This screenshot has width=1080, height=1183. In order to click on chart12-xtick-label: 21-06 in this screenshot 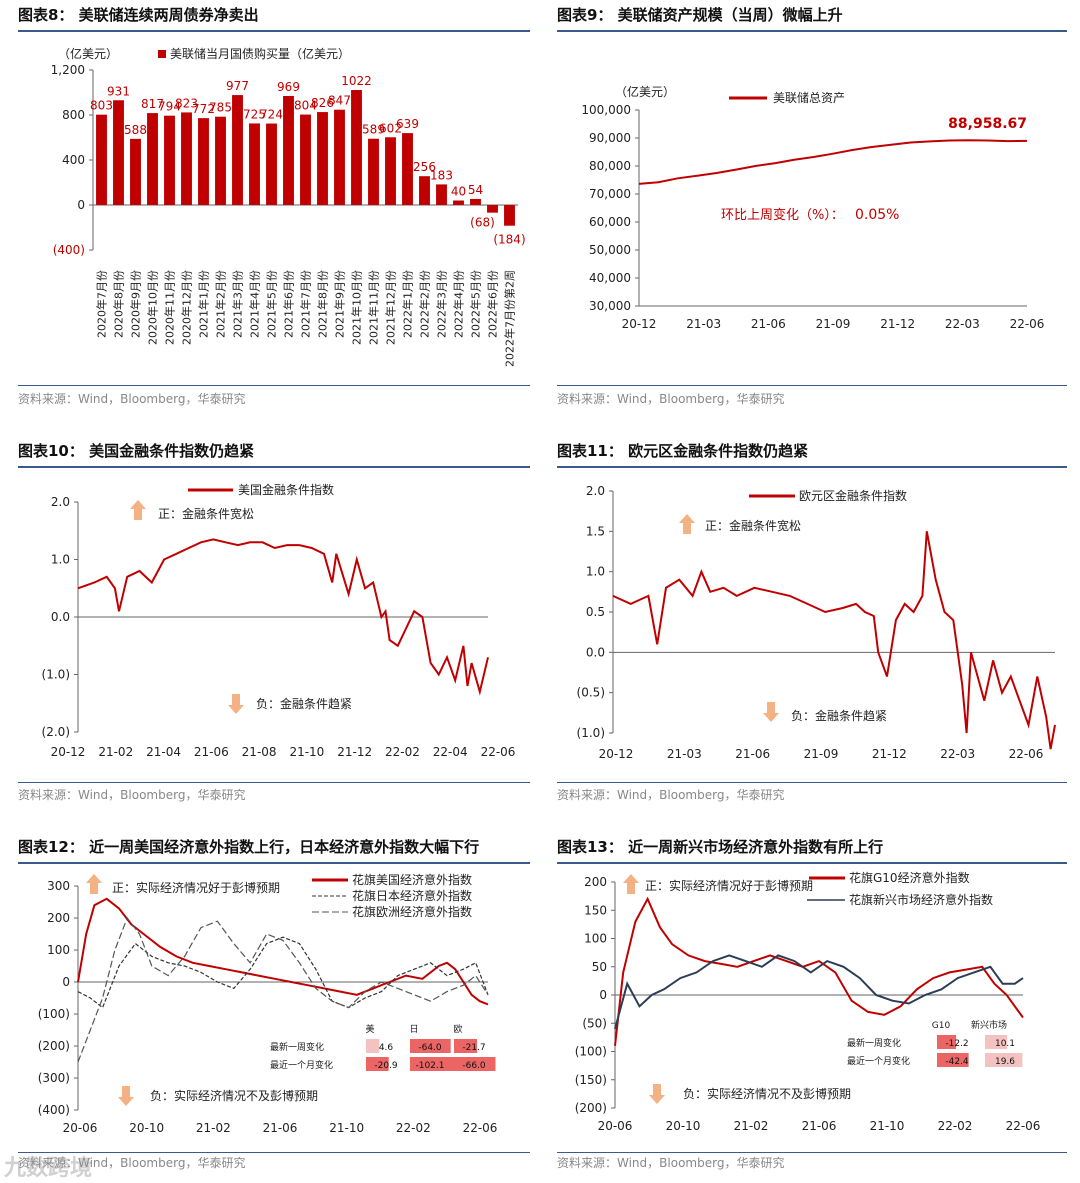, I will do `click(280, 1128)`.